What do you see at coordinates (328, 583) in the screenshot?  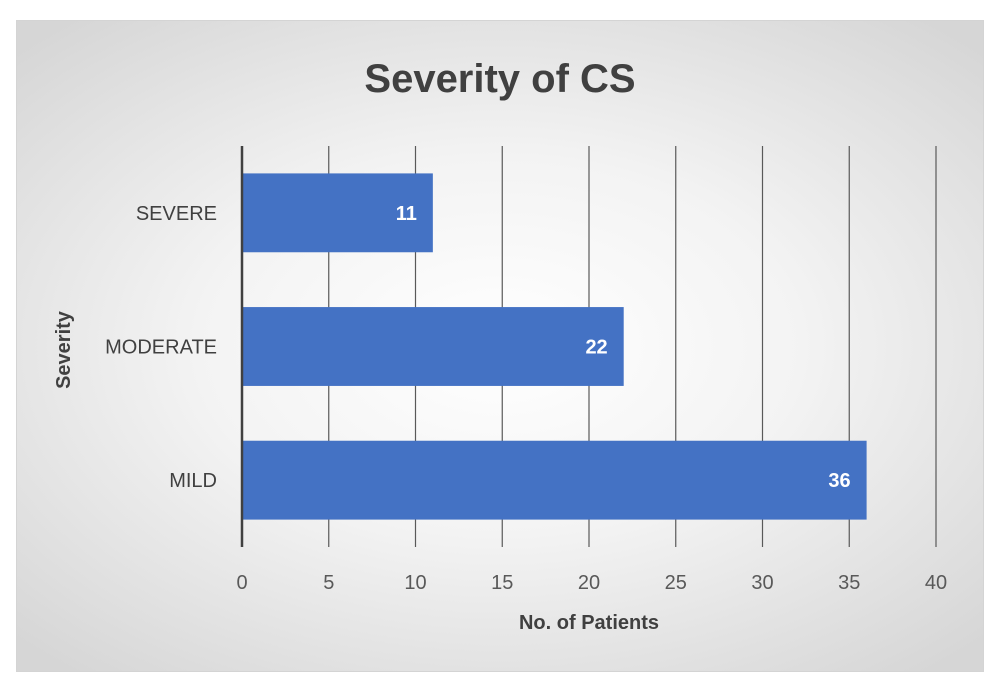 I see `x-tick-label: 5` at bounding box center [328, 583].